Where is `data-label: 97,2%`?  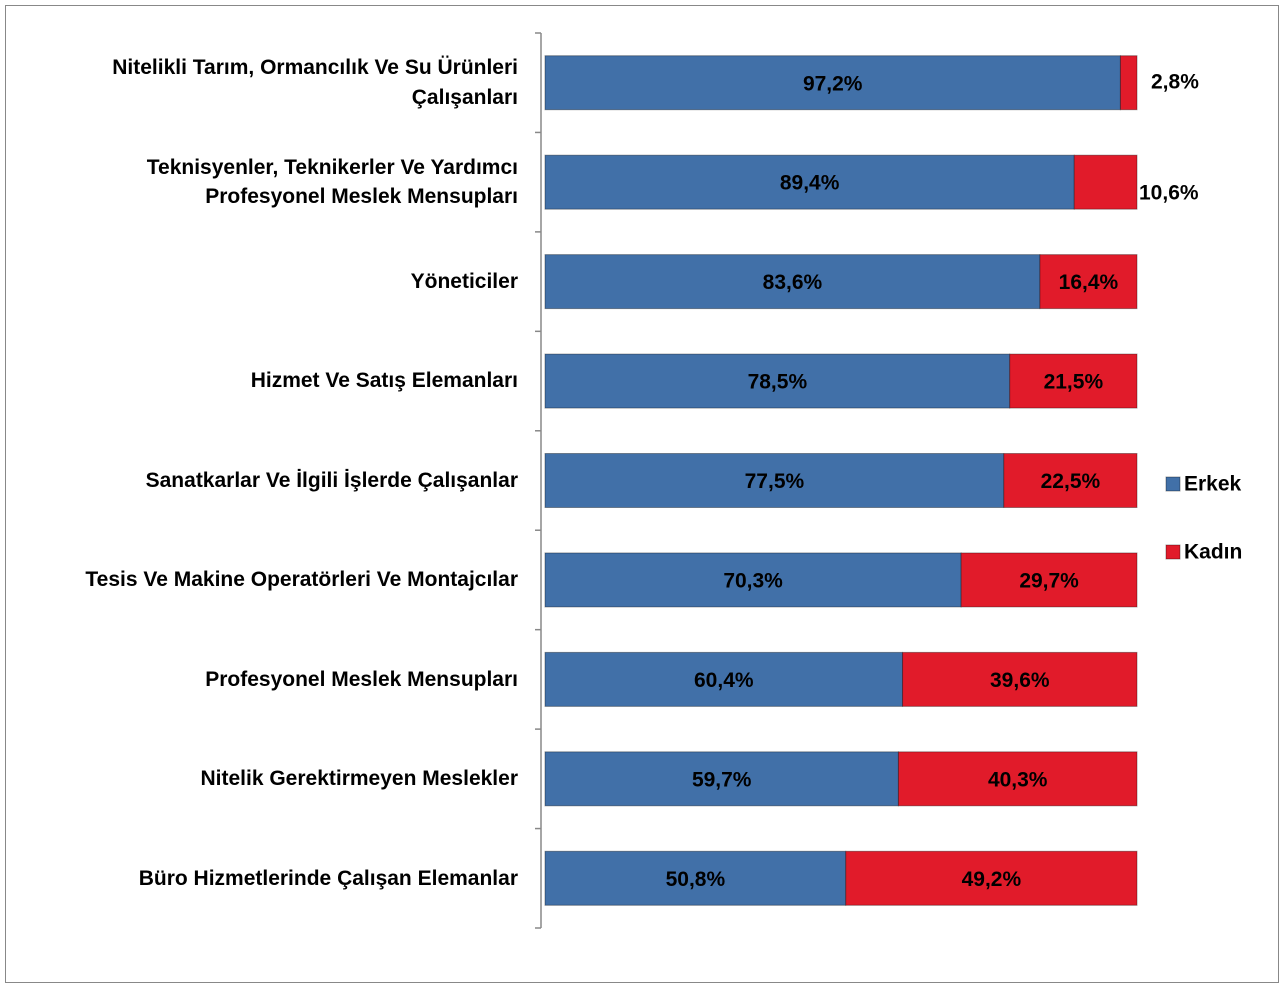
data-label: 97,2% is located at coordinates (833, 83).